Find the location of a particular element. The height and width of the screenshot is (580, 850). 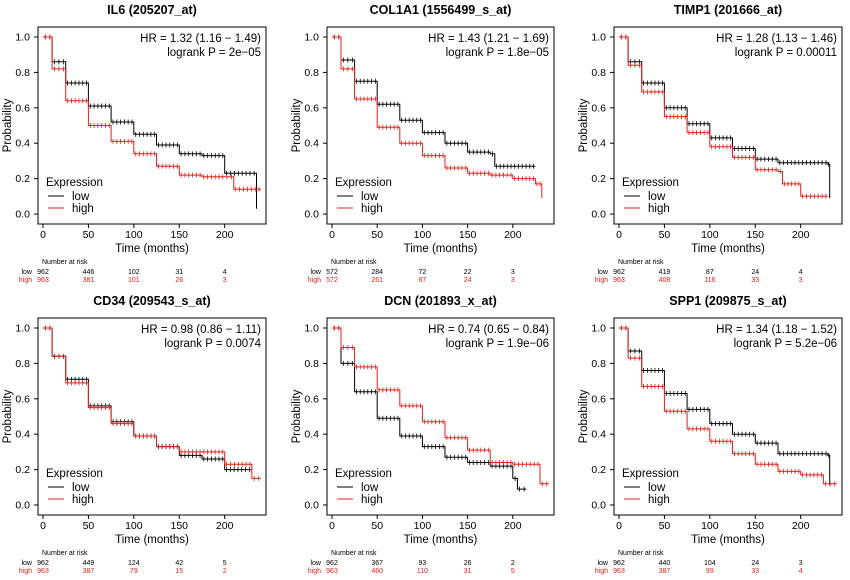

risk-count-high: 2 is located at coordinates (225, 571).